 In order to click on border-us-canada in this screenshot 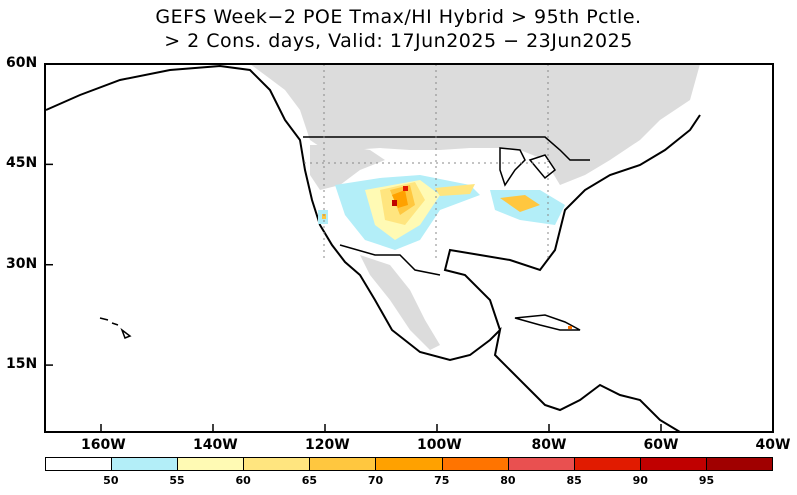, I will do `click(446, 148)`.